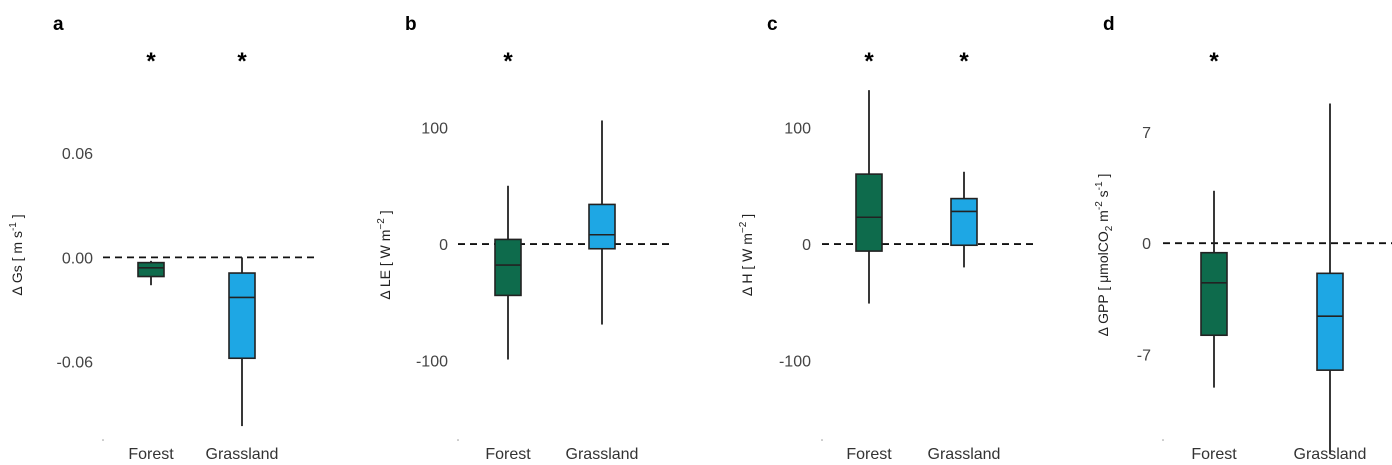 Image resolution: width=1392 pixels, height=465 pixels. What do you see at coordinates (747, 285) in the screenshot?
I see `y-axis-title-part: Δ H` at bounding box center [747, 285].